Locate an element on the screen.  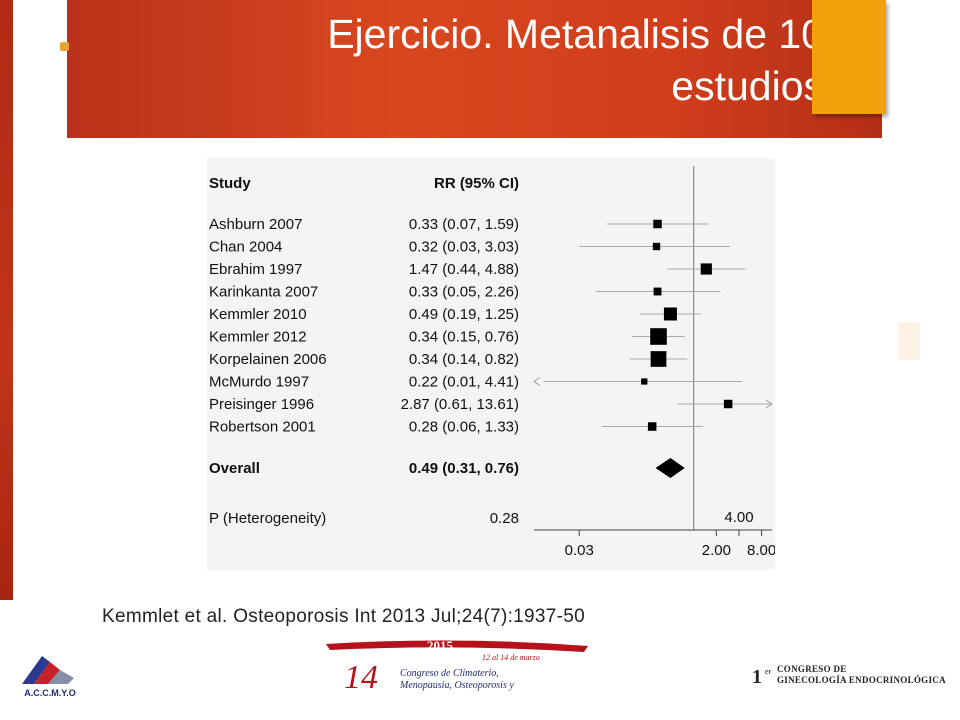
study-name: Ebrahim 1997 is located at coordinates (255, 269).